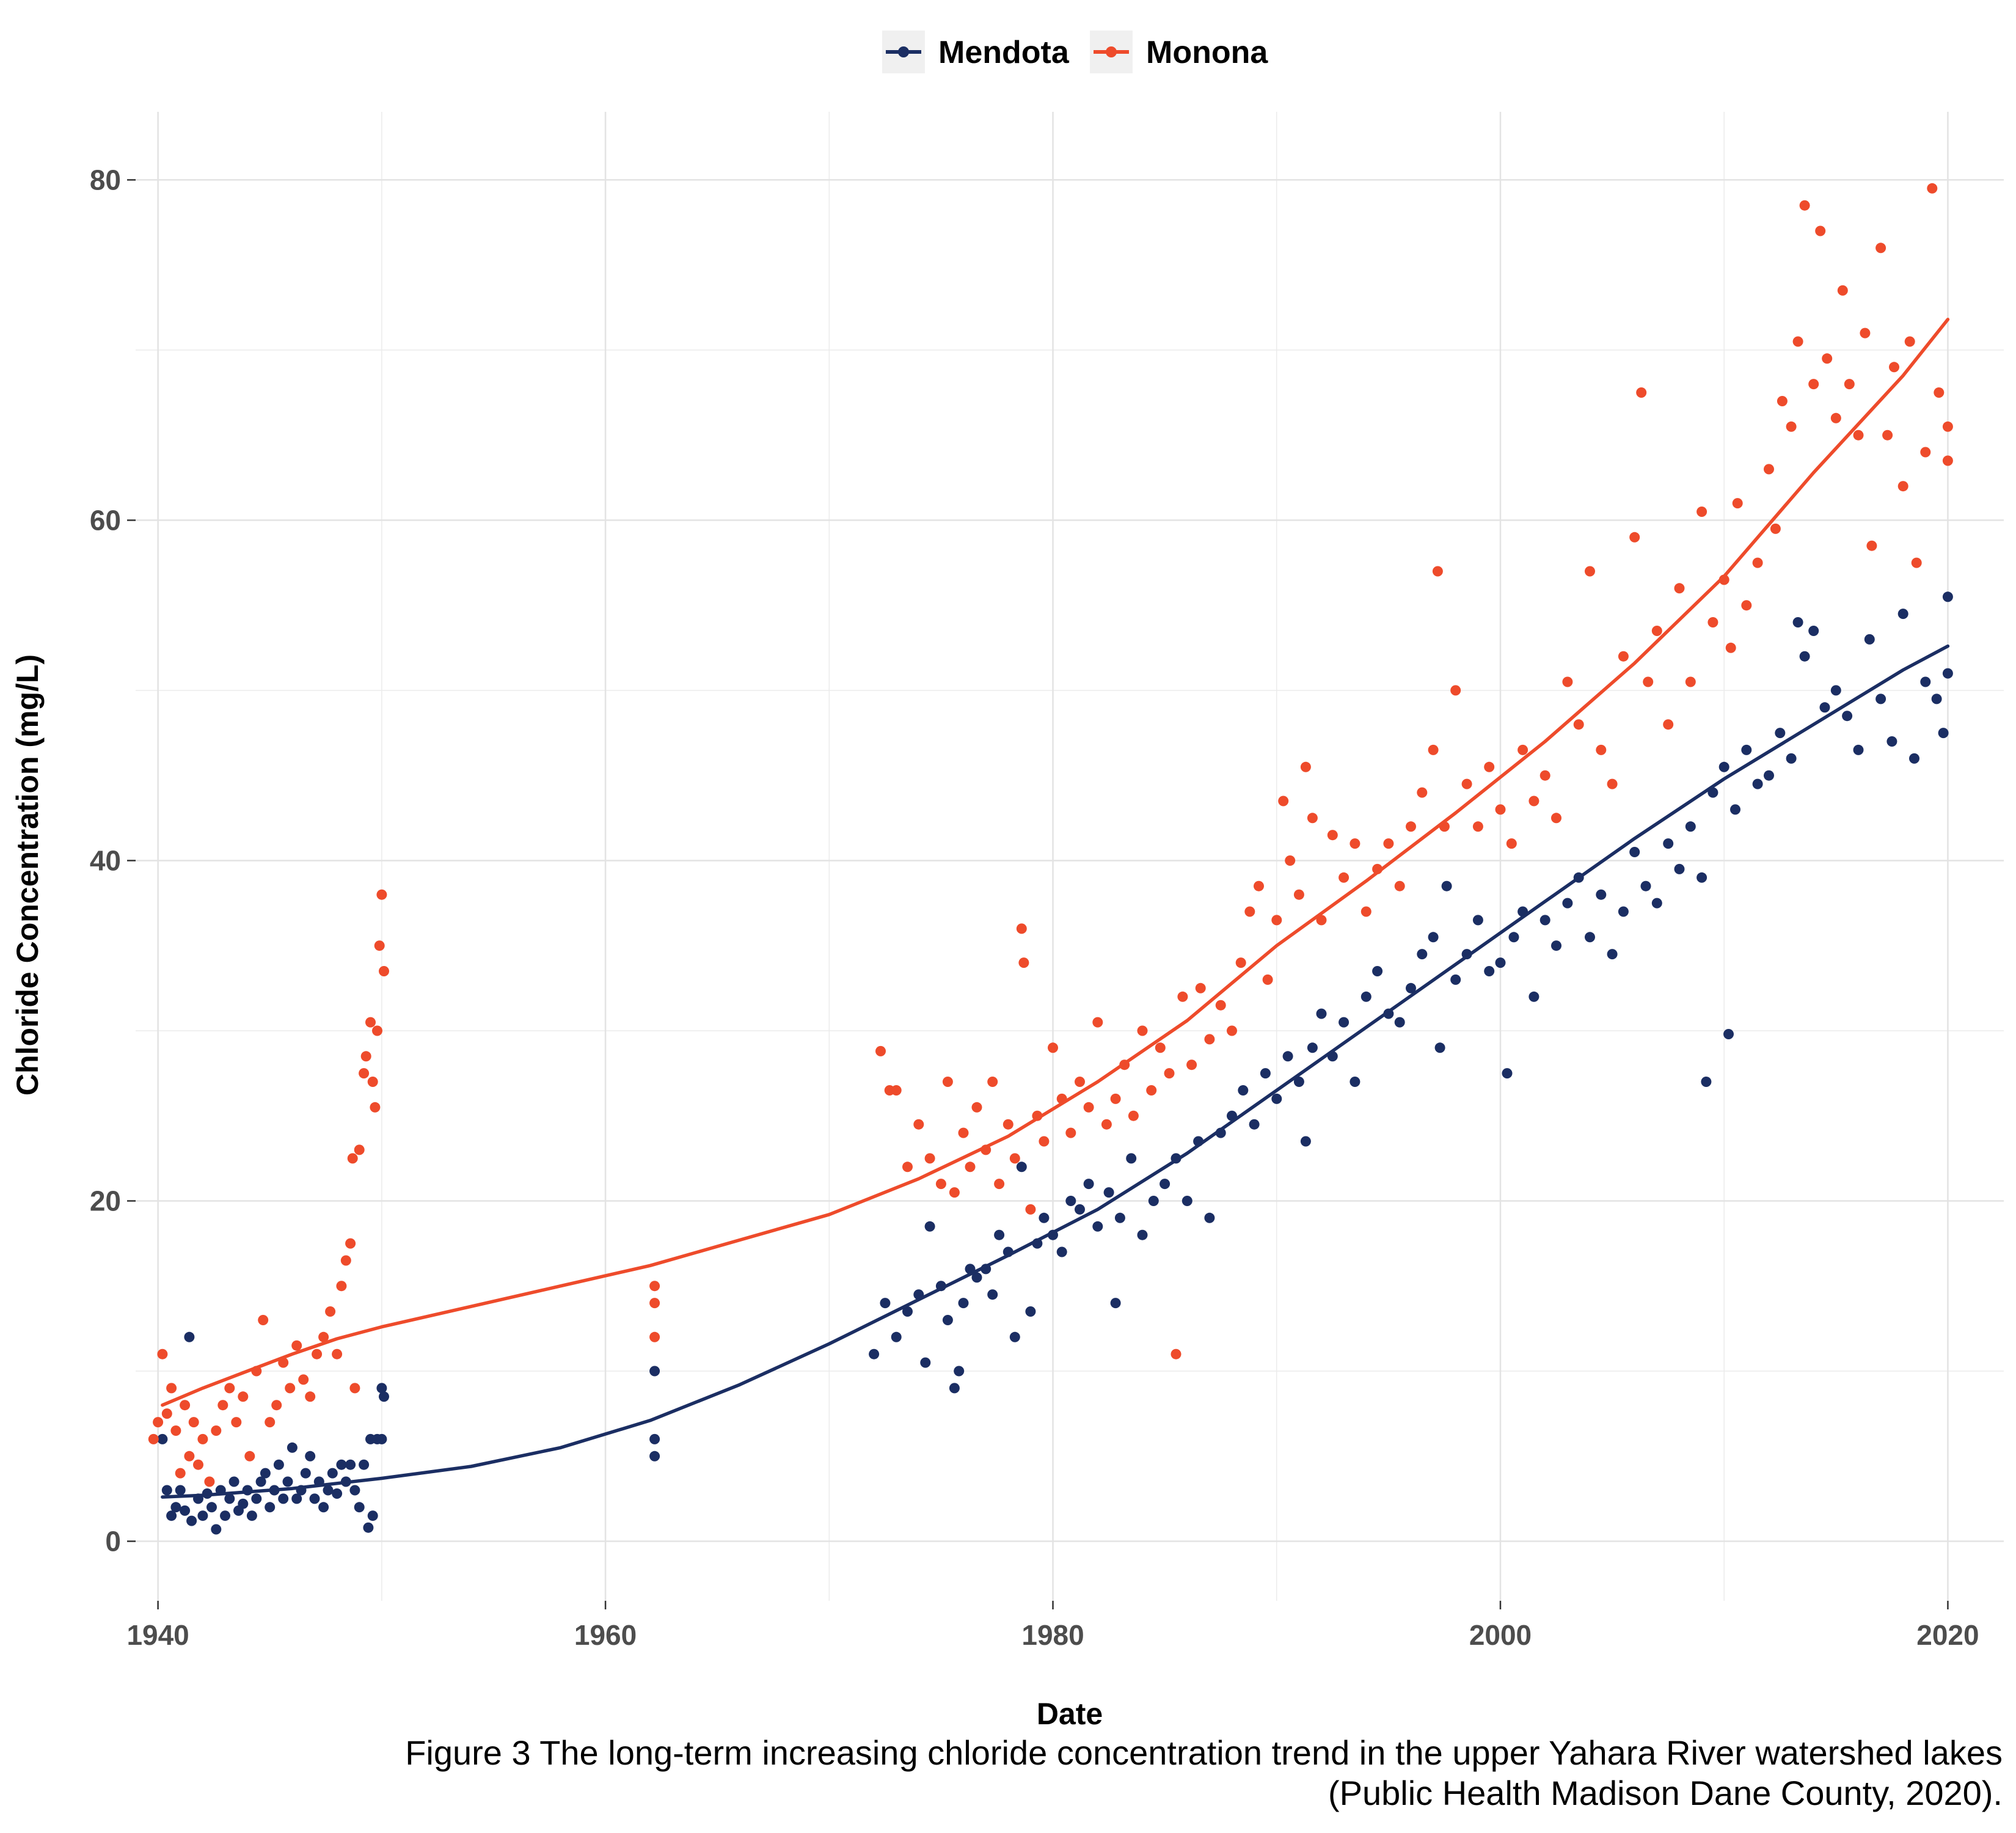  Describe the element at coordinates (1075, 52) in the screenshot. I see `legend: Mendota Monona` at that location.